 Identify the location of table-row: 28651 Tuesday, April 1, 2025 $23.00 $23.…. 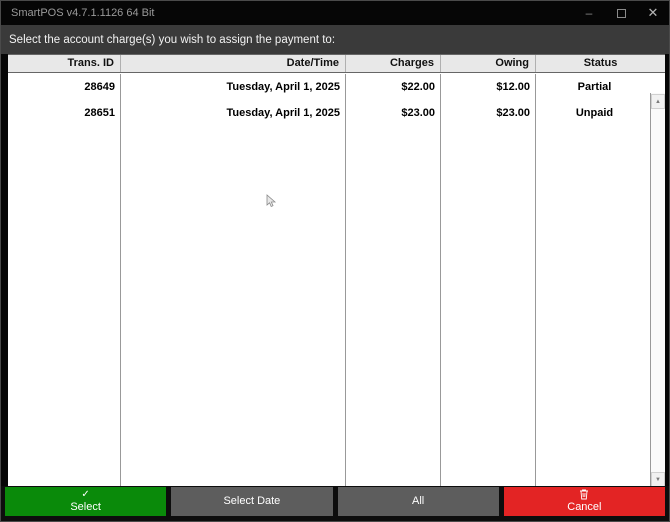
(336, 113).